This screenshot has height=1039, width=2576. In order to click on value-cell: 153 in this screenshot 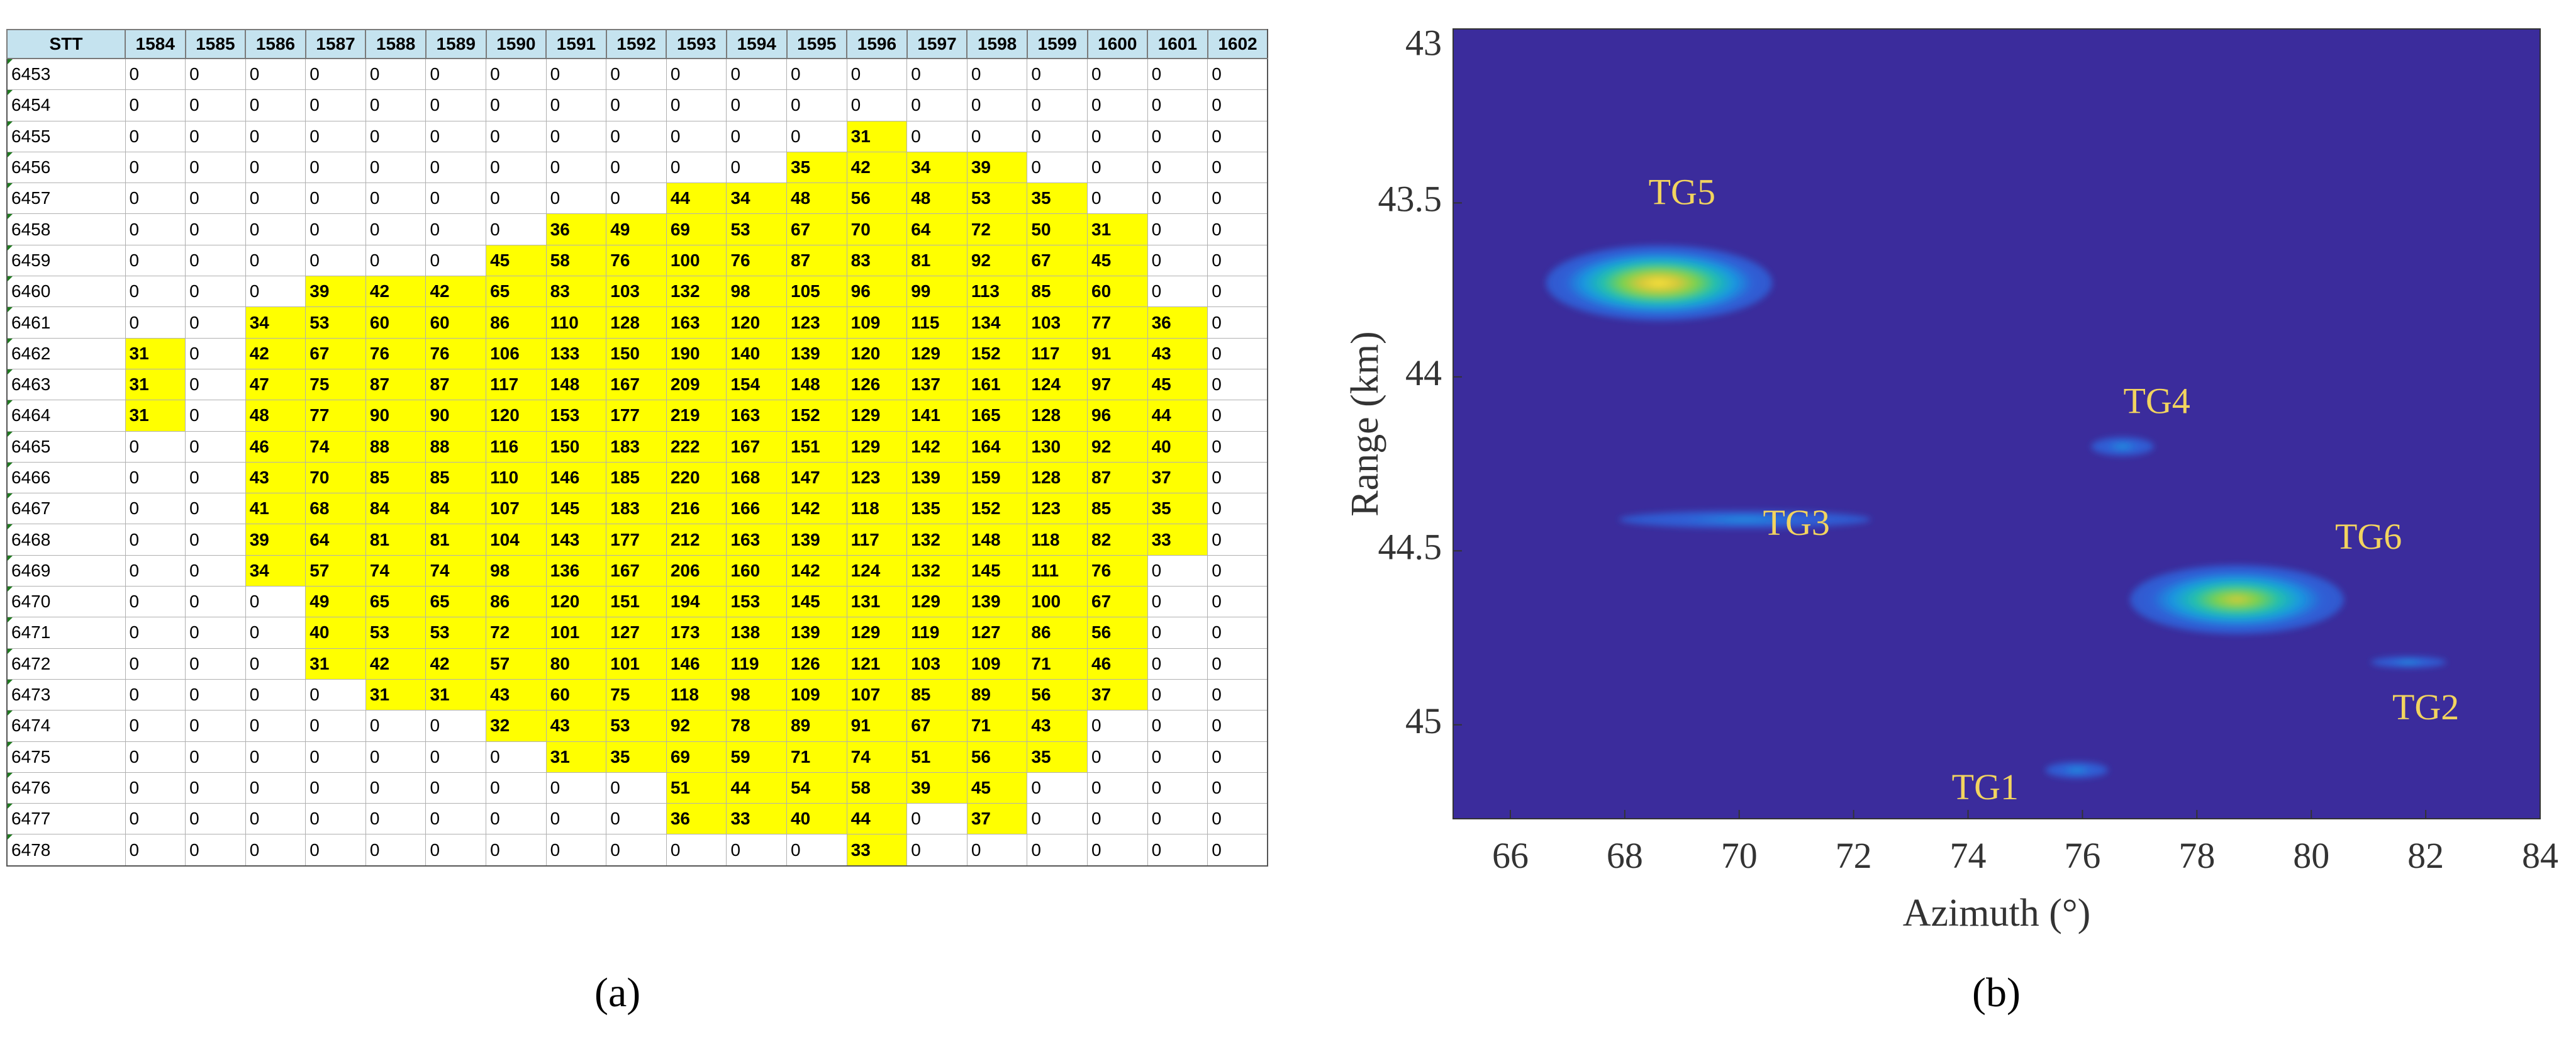, I will do `click(757, 602)`.